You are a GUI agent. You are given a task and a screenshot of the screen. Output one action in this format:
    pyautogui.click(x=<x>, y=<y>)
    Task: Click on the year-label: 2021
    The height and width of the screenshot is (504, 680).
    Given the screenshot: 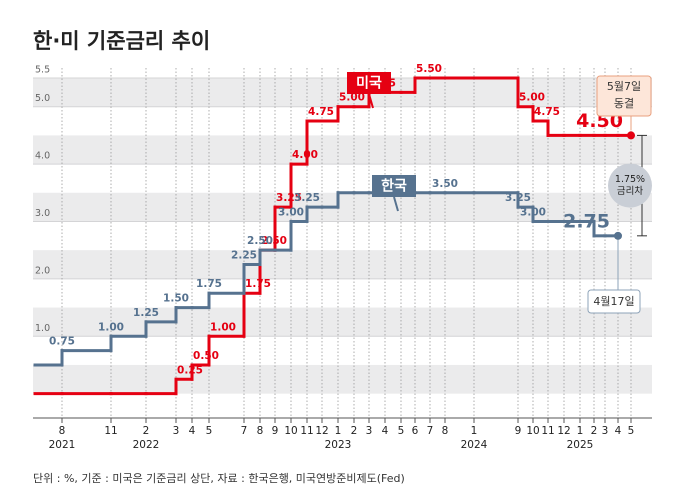 What is the action you would take?
    pyautogui.click(x=62, y=445)
    